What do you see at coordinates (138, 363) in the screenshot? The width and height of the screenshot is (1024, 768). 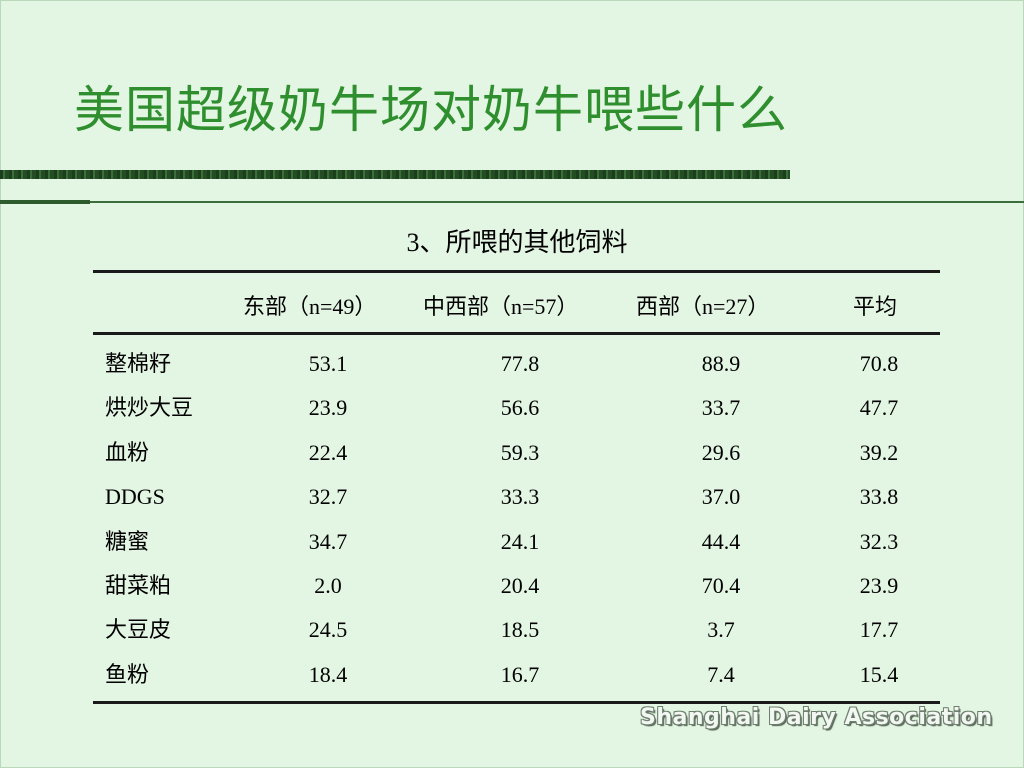 I see `row-label: 整棉籽` at bounding box center [138, 363].